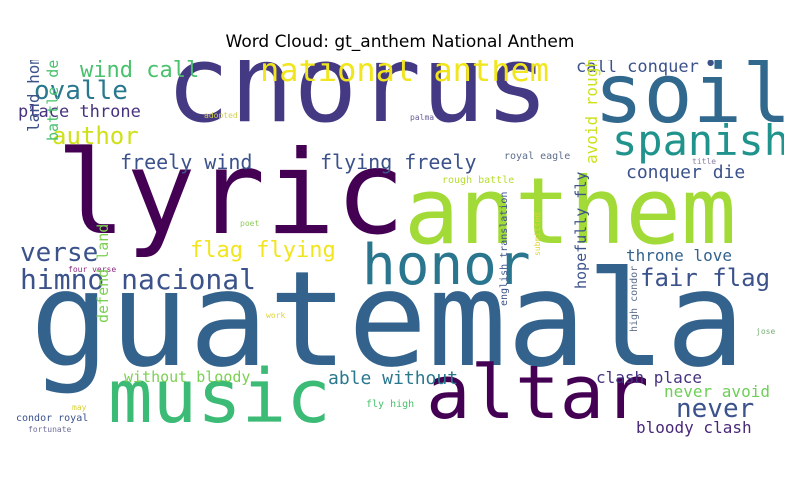 The width and height of the screenshot is (800, 500). What do you see at coordinates (504, 248) in the screenshot?
I see `word-english-translation: english translation` at bounding box center [504, 248].